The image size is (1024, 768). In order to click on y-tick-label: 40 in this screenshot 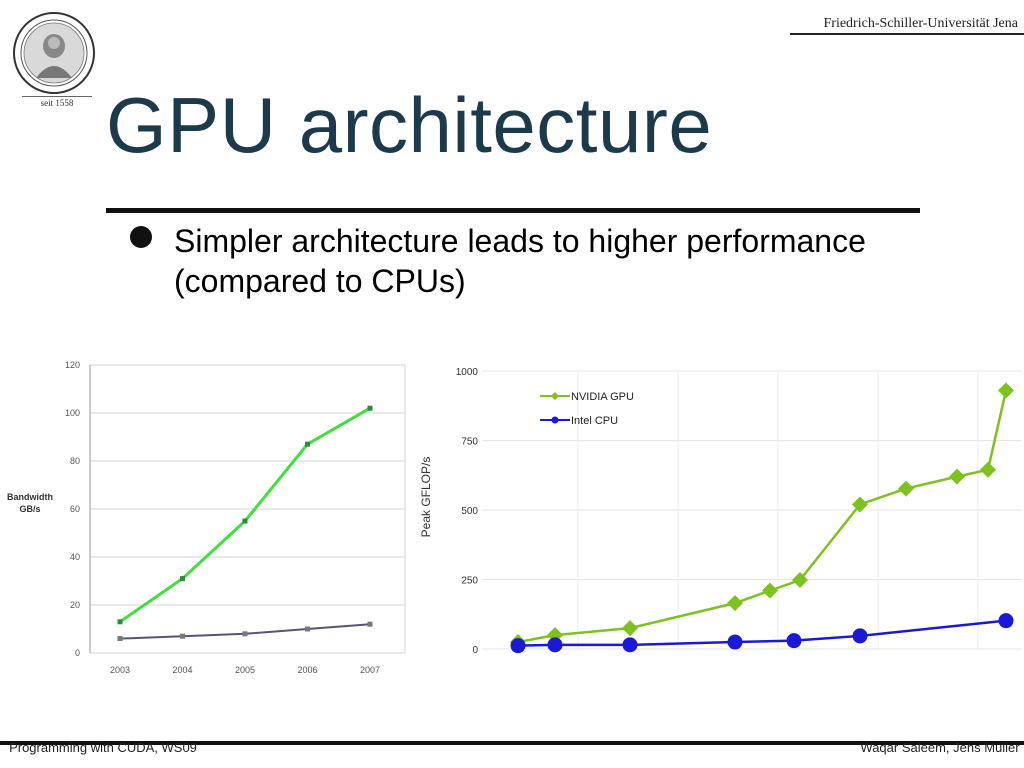, I will do `click(75, 557)`.